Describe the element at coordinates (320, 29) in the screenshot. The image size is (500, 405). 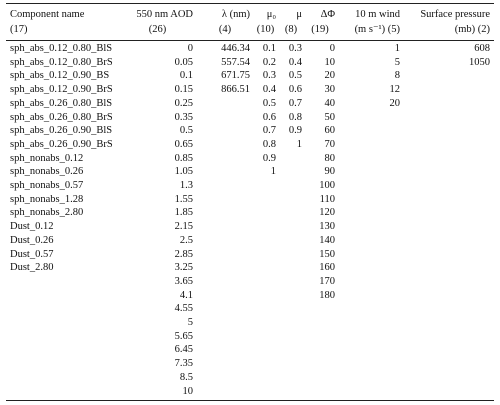
I see `column-header-count: (19)` at that location.